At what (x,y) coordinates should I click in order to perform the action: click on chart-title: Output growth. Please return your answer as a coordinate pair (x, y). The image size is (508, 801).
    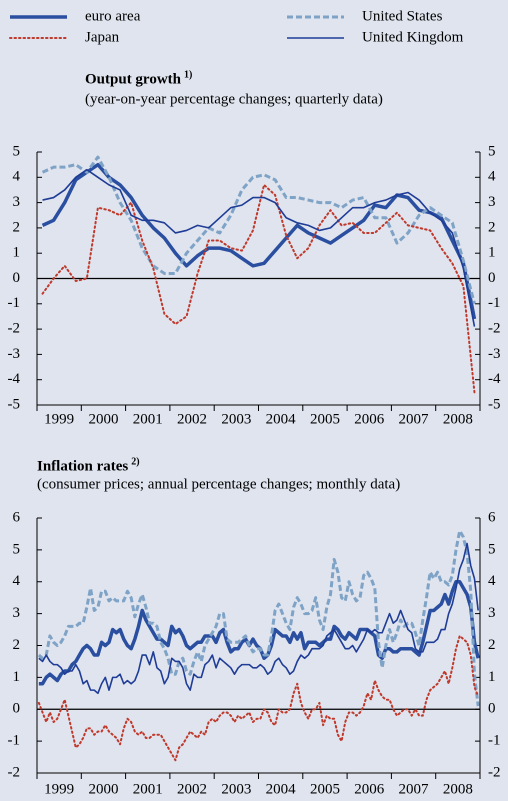
    Looking at the image, I should click on (133, 79).